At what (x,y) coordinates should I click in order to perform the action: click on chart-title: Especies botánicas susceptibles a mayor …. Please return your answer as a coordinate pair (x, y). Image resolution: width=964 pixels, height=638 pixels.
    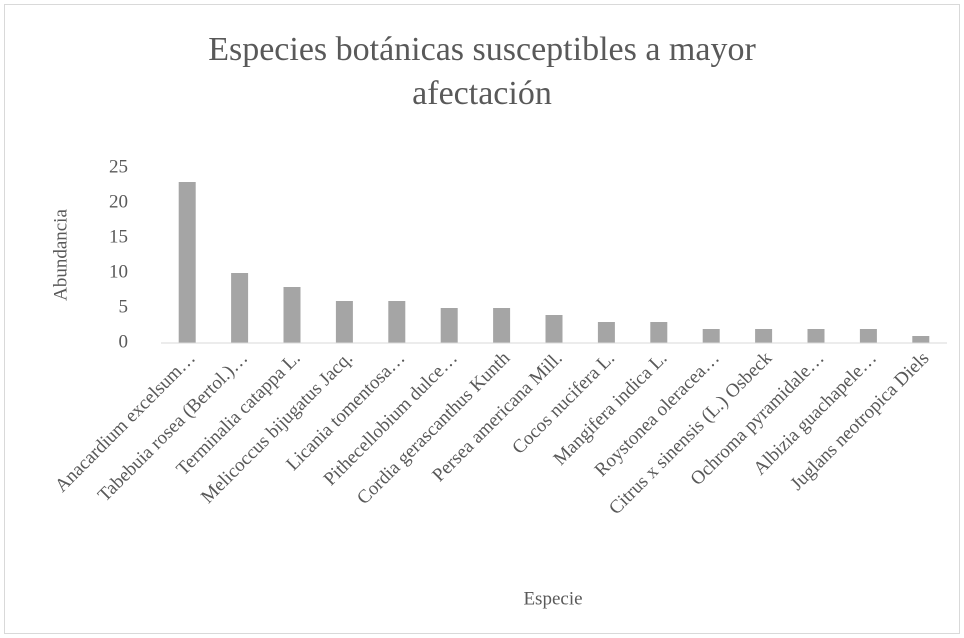
    Looking at the image, I should click on (482, 71).